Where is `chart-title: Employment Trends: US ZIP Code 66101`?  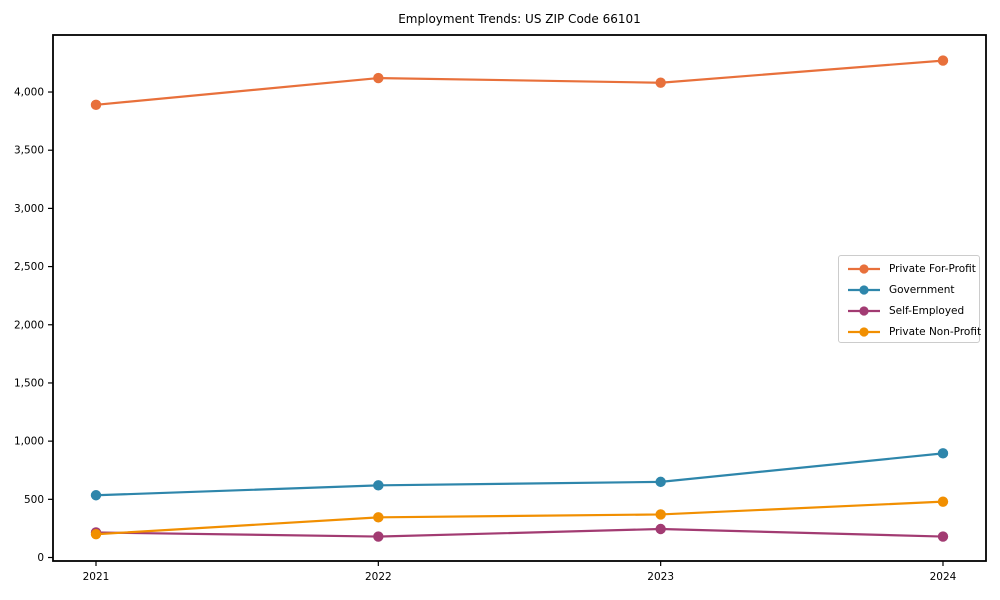 chart-title: Employment Trends: US ZIP Code 66101 is located at coordinates (519, 19).